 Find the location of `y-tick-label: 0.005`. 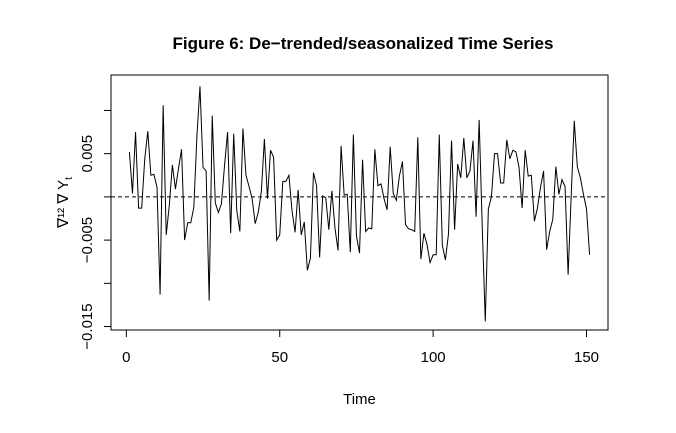

y-tick-label: 0.005 is located at coordinates (87, 154).